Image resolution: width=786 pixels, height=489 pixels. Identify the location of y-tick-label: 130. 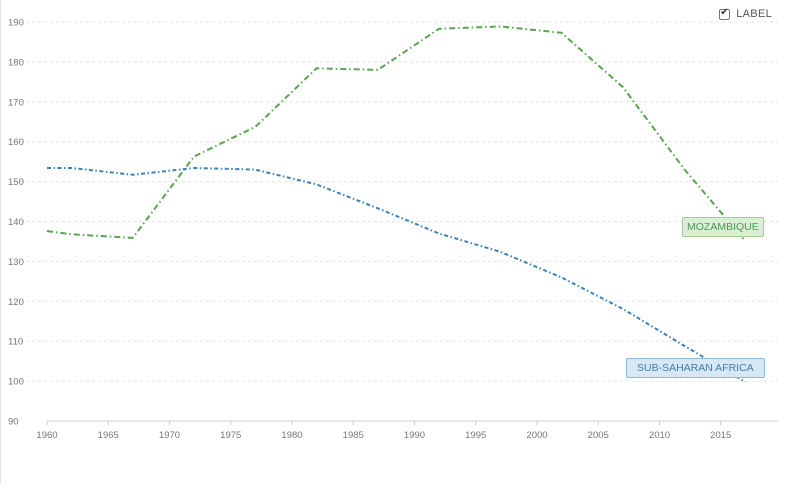
(16, 262).